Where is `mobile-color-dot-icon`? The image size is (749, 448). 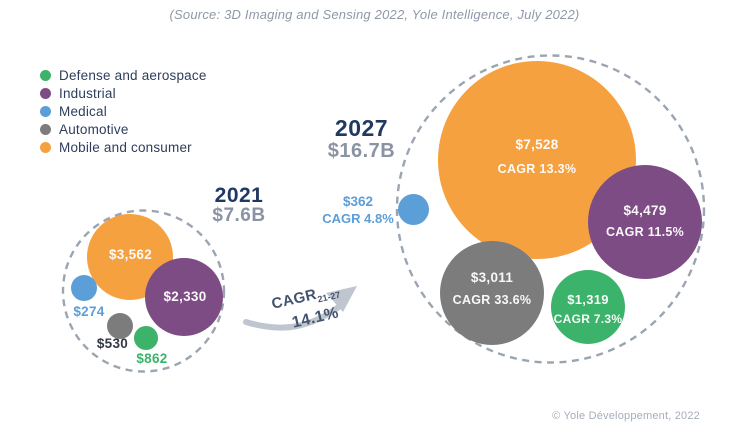 mobile-color-dot-icon is located at coordinates (45, 147).